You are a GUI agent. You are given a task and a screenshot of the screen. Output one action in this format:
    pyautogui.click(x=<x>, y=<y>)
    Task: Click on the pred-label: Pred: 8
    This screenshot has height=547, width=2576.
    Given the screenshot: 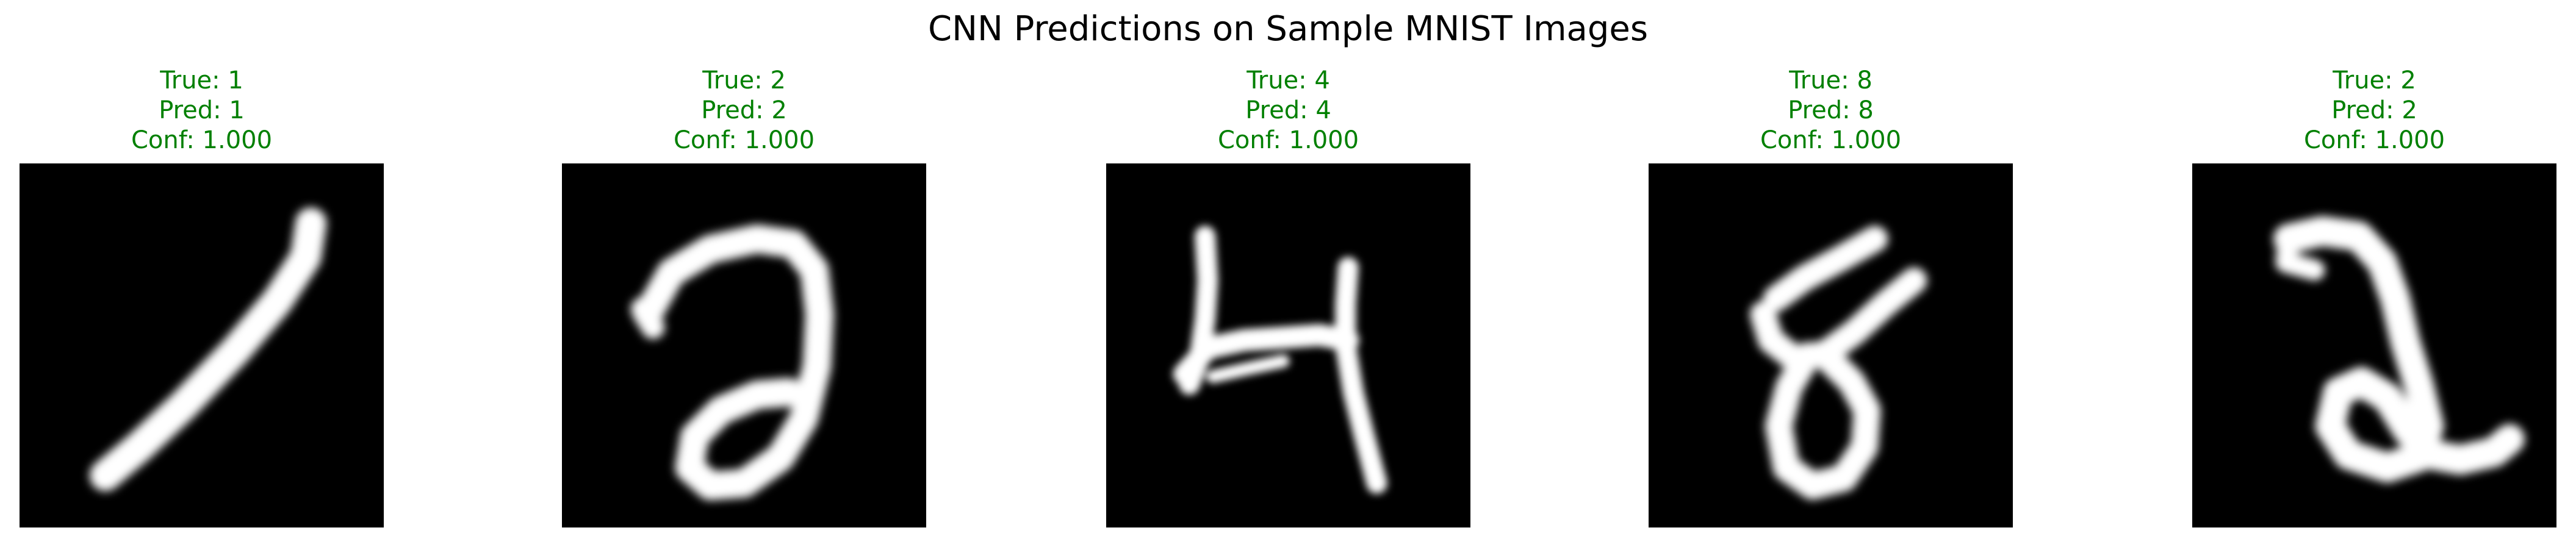 What is the action you would take?
    pyautogui.click(x=1831, y=110)
    